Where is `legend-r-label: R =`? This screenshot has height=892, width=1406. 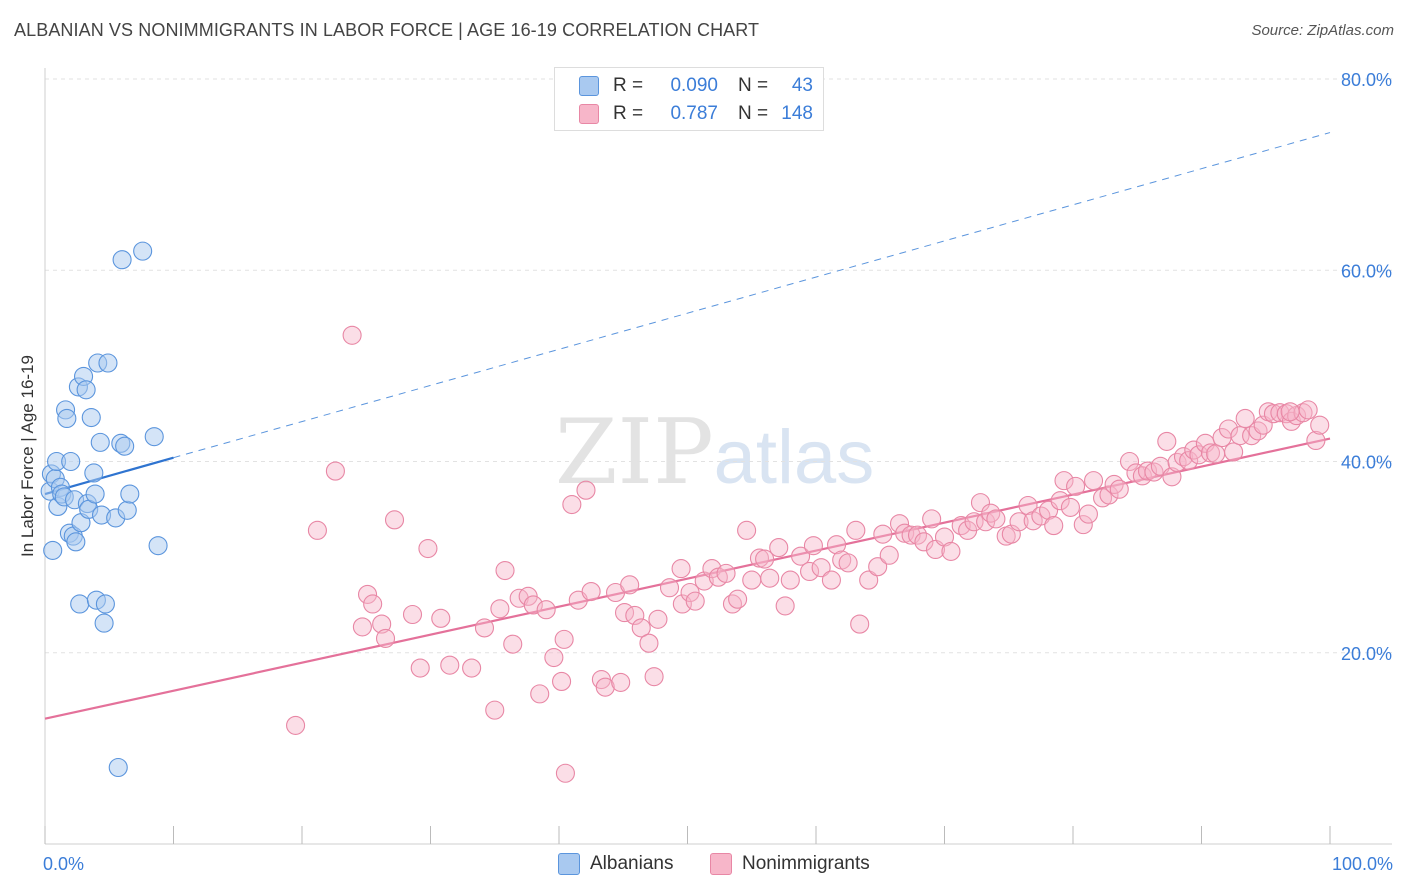
legend-r-label: R = is located at coordinates (628, 85).